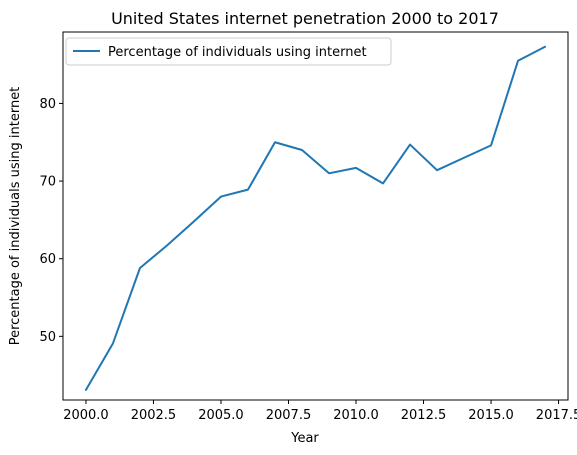 This screenshot has height=455, width=577. I want to click on x-tick-label: 2017.5, so click(556, 415).